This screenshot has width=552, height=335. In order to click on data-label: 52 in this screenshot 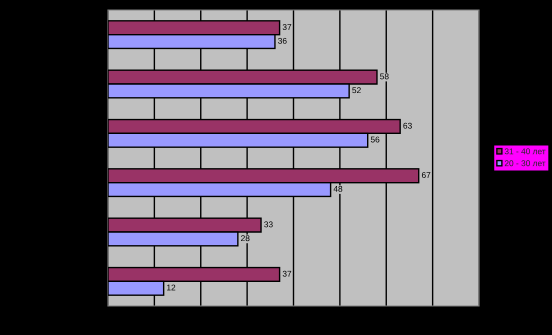, I will do `click(356, 90)`.